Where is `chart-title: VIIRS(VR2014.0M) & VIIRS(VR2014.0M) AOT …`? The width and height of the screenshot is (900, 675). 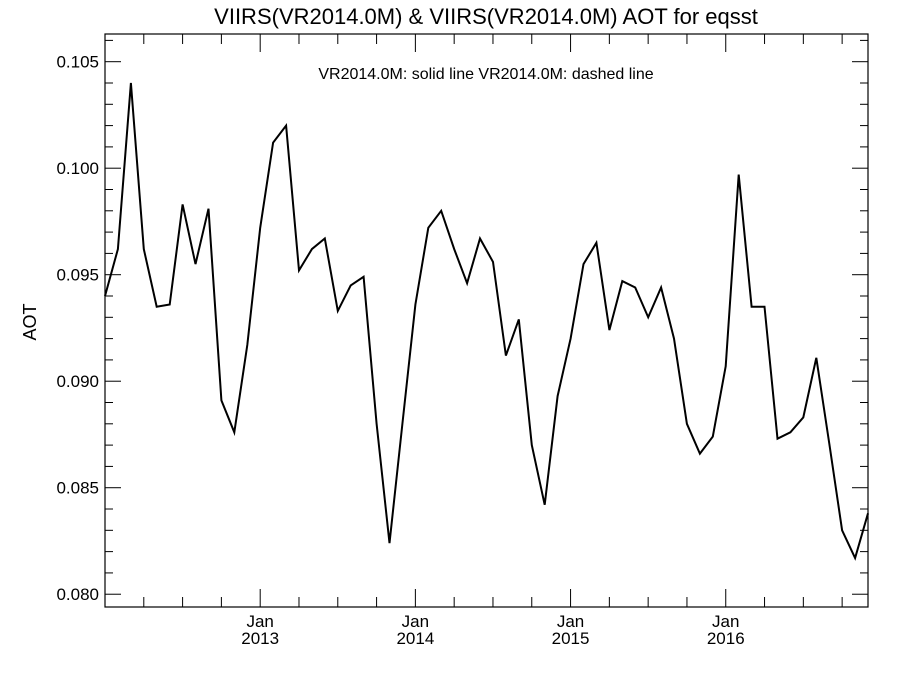
chart-title: VIIRS(VR2014.0M) & VIIRS(VR2014.0M) AOT … is located at coordinates (486, 16).